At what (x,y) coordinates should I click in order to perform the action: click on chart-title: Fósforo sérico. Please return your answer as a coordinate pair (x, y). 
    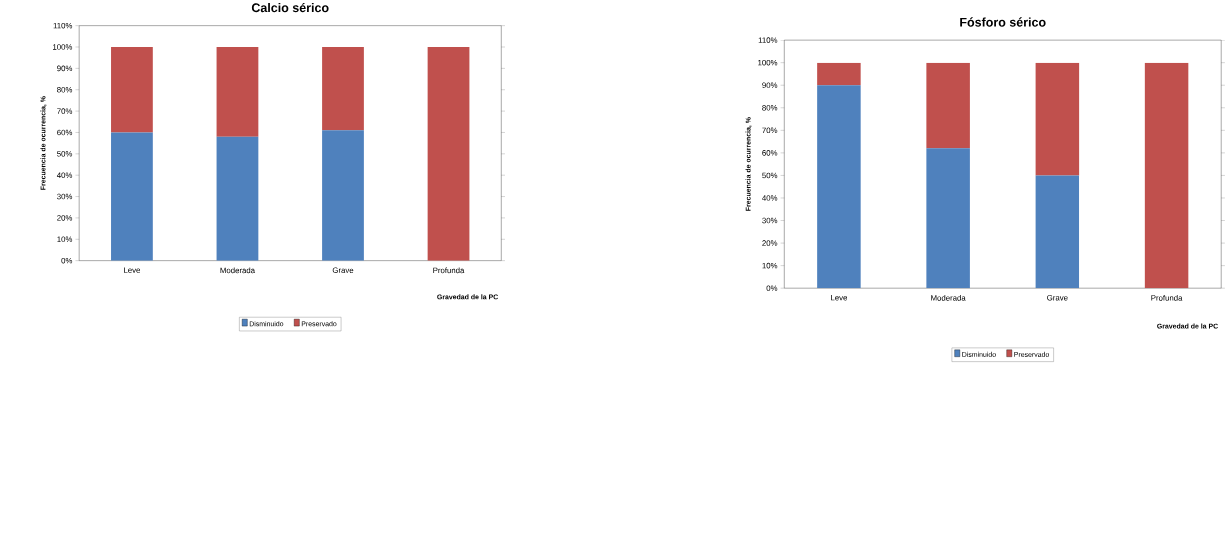
    Looking at the image, I should click on (1003, 22).